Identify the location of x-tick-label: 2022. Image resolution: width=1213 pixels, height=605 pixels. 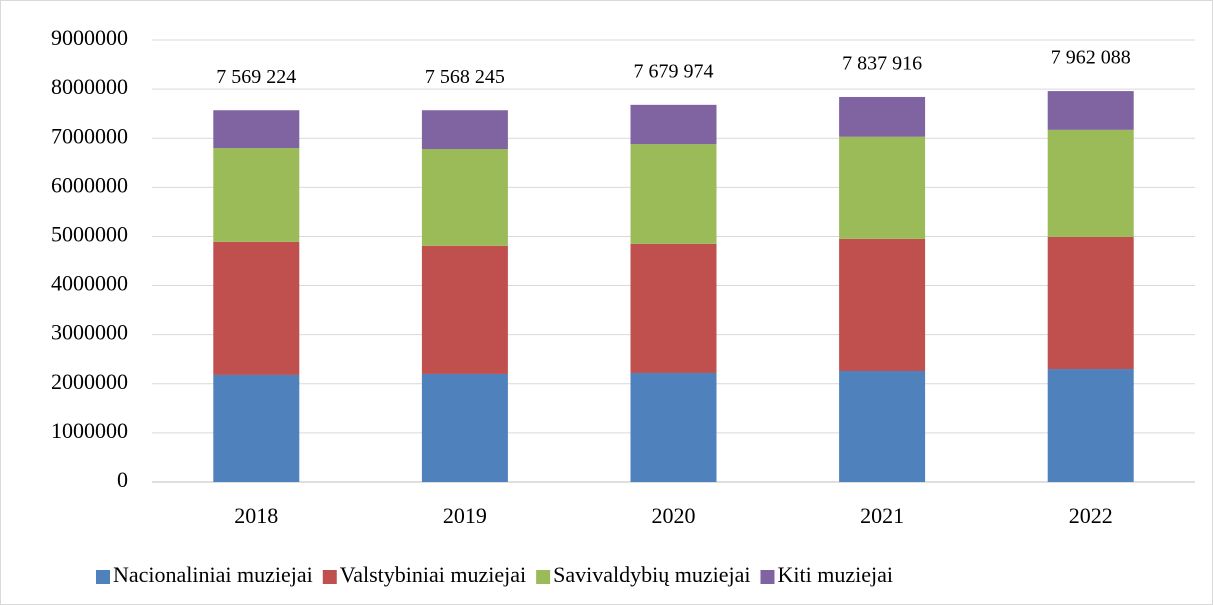
(1091, 515).